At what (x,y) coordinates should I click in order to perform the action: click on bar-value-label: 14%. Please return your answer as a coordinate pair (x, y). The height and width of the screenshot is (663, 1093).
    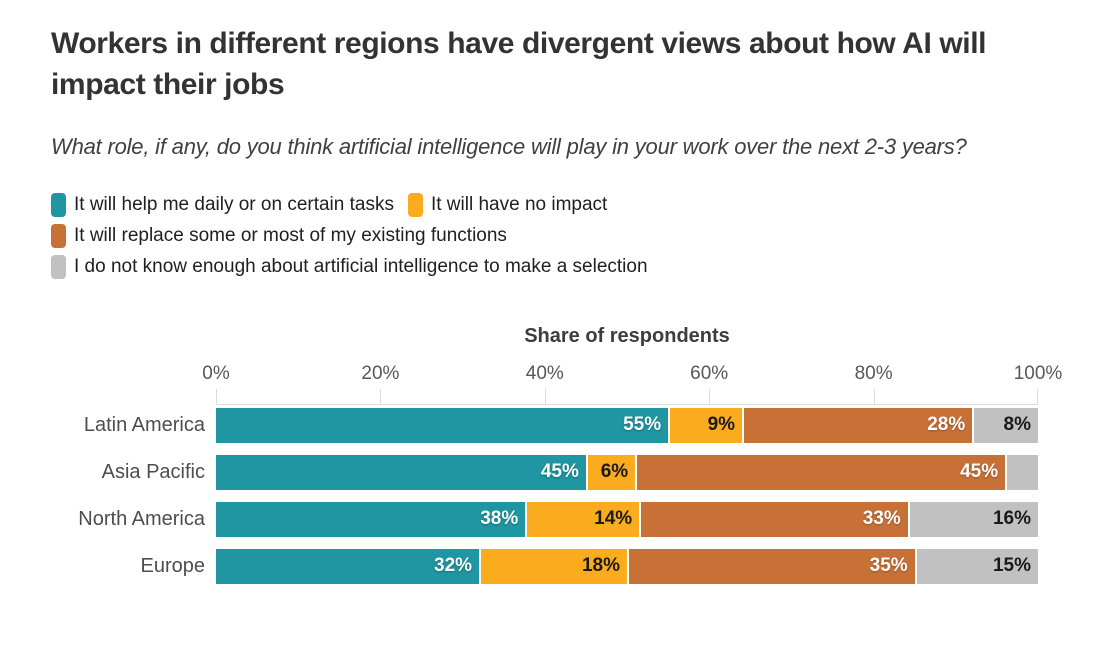
    Looking at the image, I should click on (613, 518).